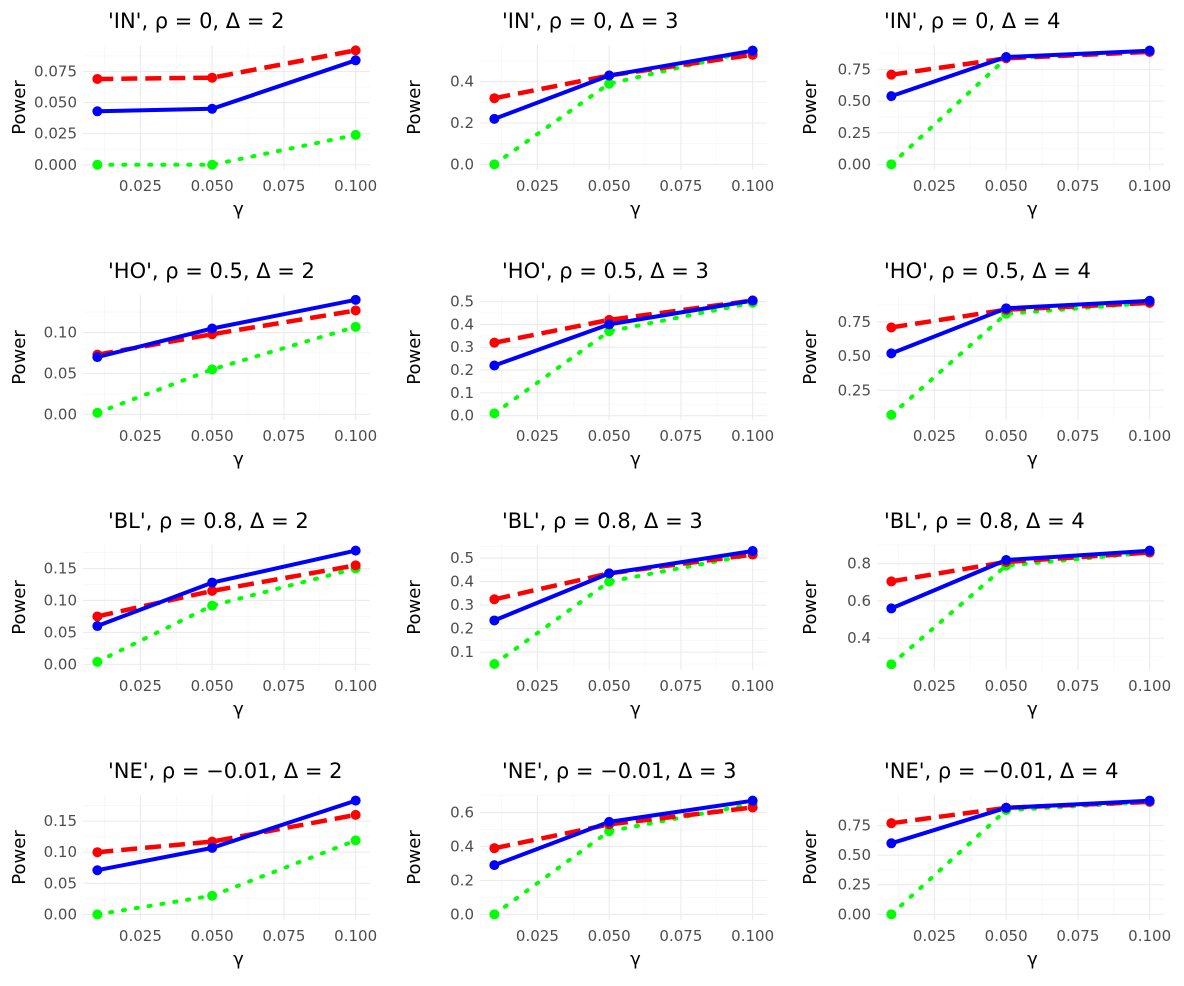 The image size is (1184, 986). Describe the element at coordinates (60, 632) in the screenshot. I see `y-tick-label: 0.05` at that location.